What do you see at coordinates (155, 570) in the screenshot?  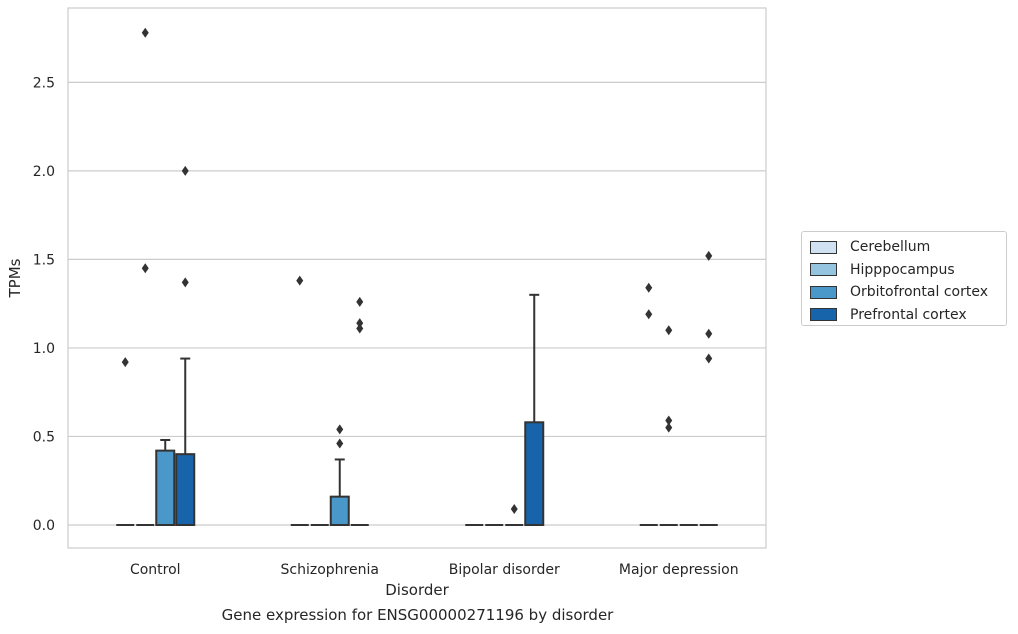 I see `x-tick-label: Control` at bounding box center [155, 570].